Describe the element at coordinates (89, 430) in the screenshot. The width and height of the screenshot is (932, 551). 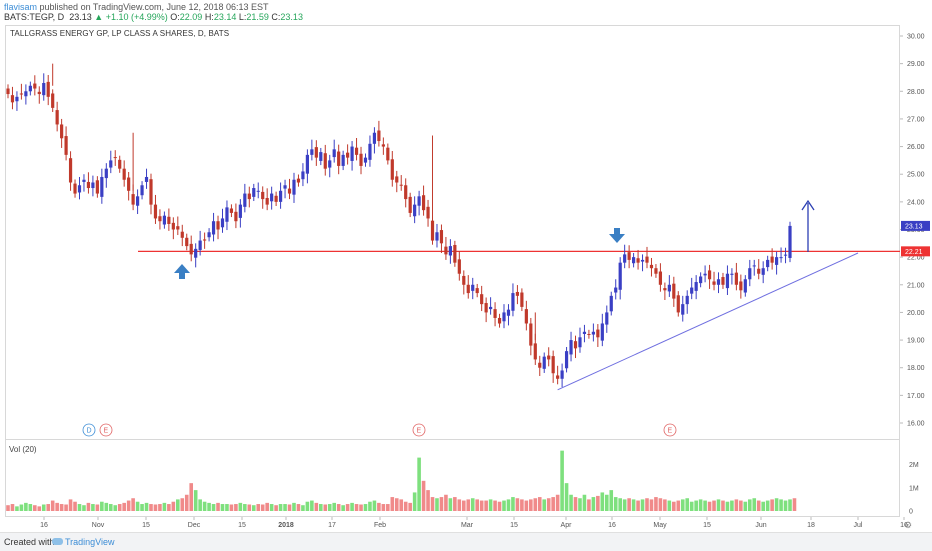
I see `event-marker-d` at that location.